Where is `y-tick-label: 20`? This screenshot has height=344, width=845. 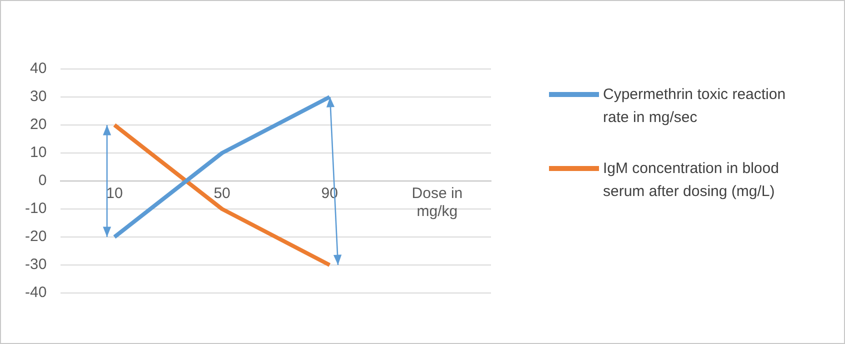 y-tick-label: 20 is located at coordinates (38, 125).